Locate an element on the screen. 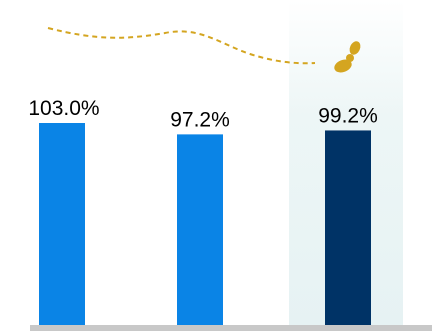 This screenshot has height=331, width=432. value-labels-group: 103.0% 97.2% 99.2% is located at coordinates (202, 114).